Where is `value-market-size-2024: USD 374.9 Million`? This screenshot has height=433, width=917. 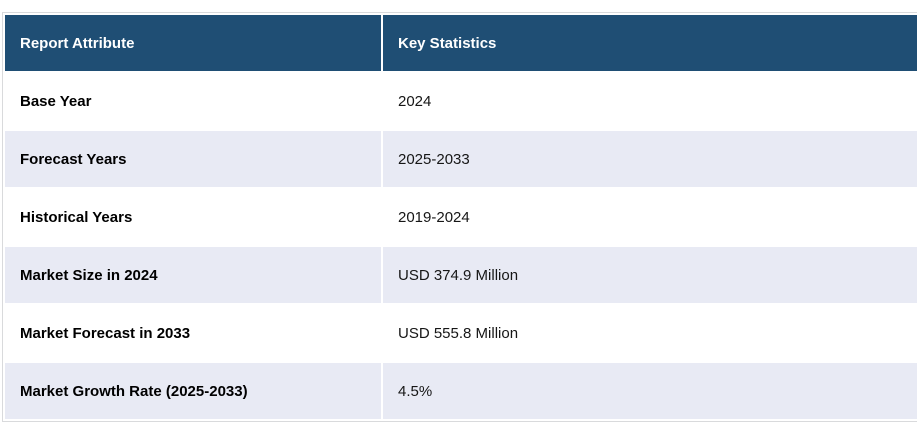
value-market-size-2024: USD 374.9 Million is located at coordinates (650, 275).